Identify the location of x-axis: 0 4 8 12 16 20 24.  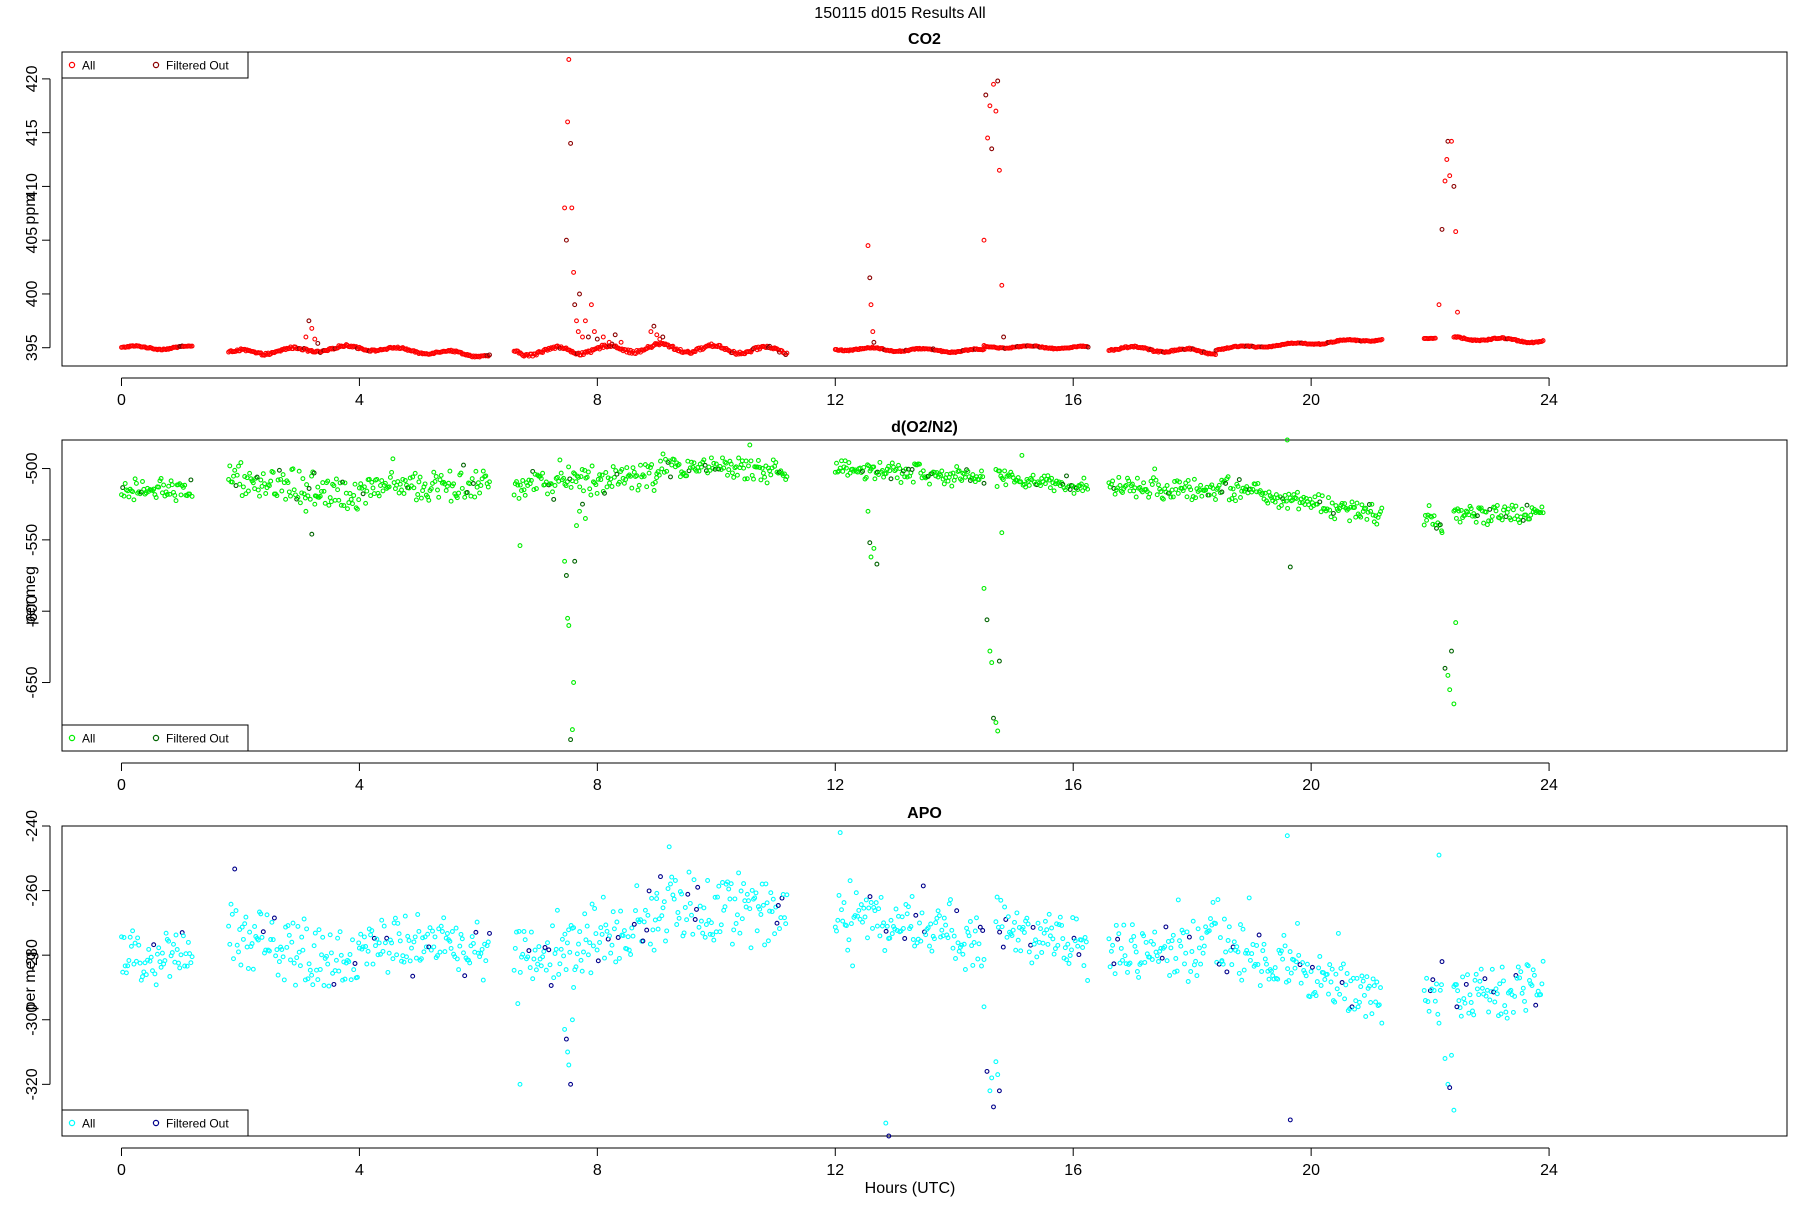
(837, 1163).